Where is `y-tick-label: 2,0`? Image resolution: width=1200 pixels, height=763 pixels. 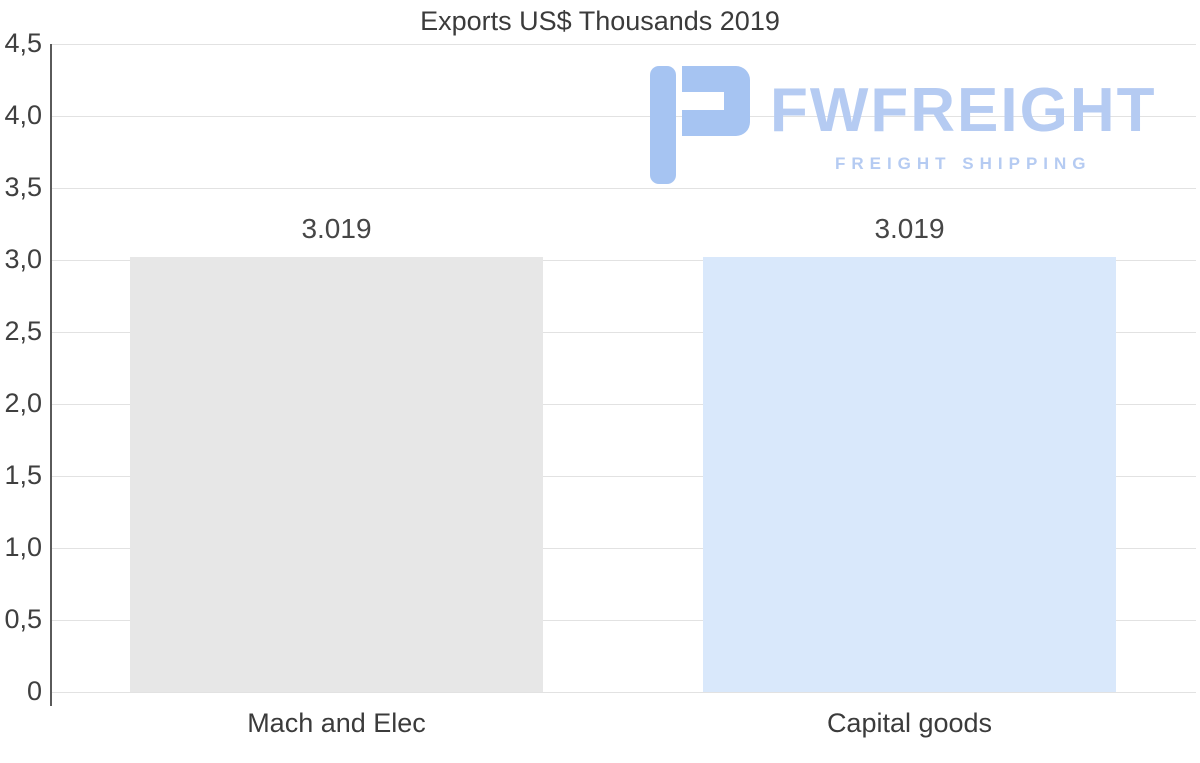 y-tick-label: 2,0 is located at coordinates (23, 403).